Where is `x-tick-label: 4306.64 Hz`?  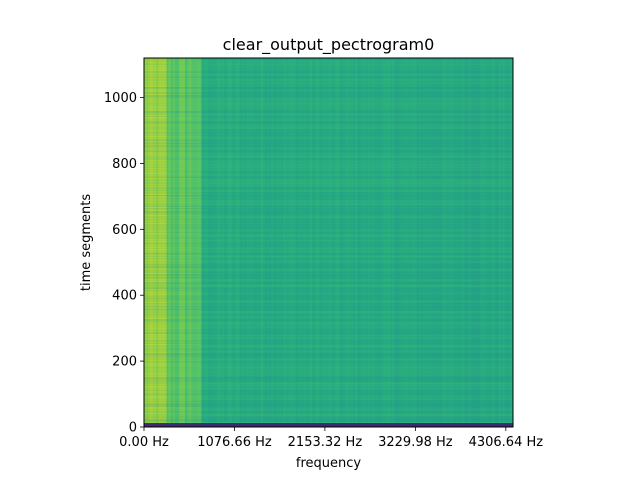
x-tick-label: 4306.64 Hz is located at coordinates (506, 442).